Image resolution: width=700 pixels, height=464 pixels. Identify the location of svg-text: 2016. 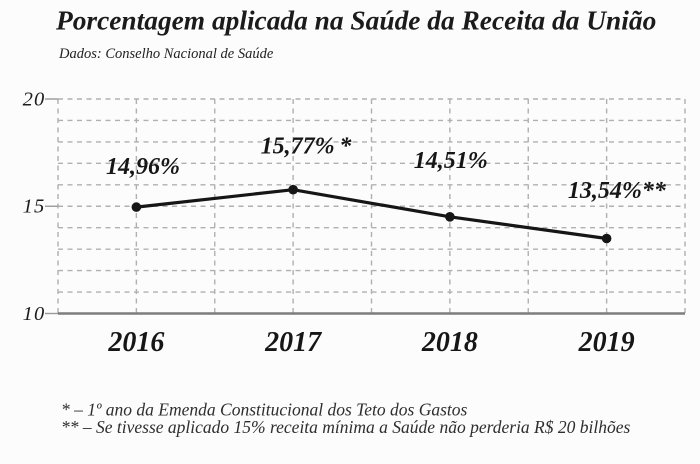
(135, 342).